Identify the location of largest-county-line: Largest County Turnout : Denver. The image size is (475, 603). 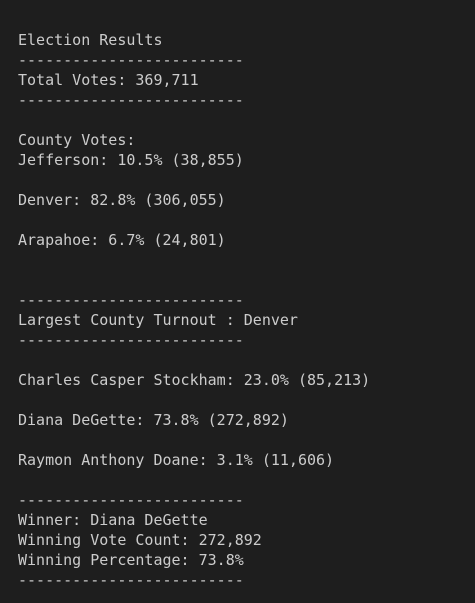
(246, 320).